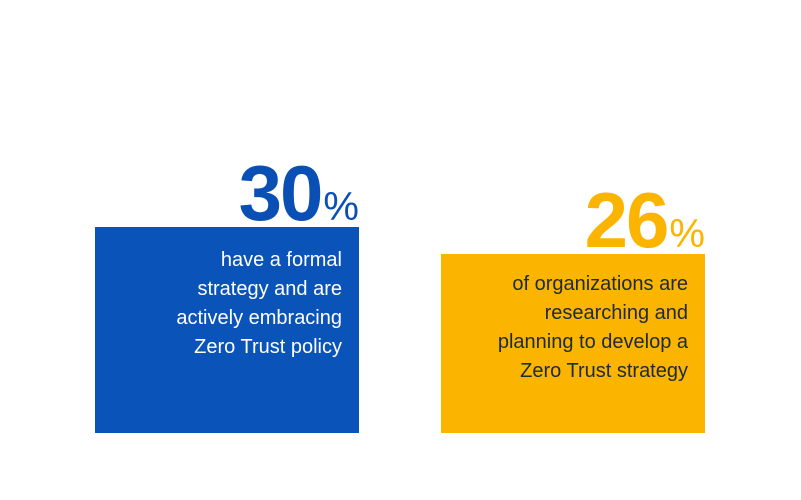  I want to click on stat-description-line: researching and, so click(616, 313).